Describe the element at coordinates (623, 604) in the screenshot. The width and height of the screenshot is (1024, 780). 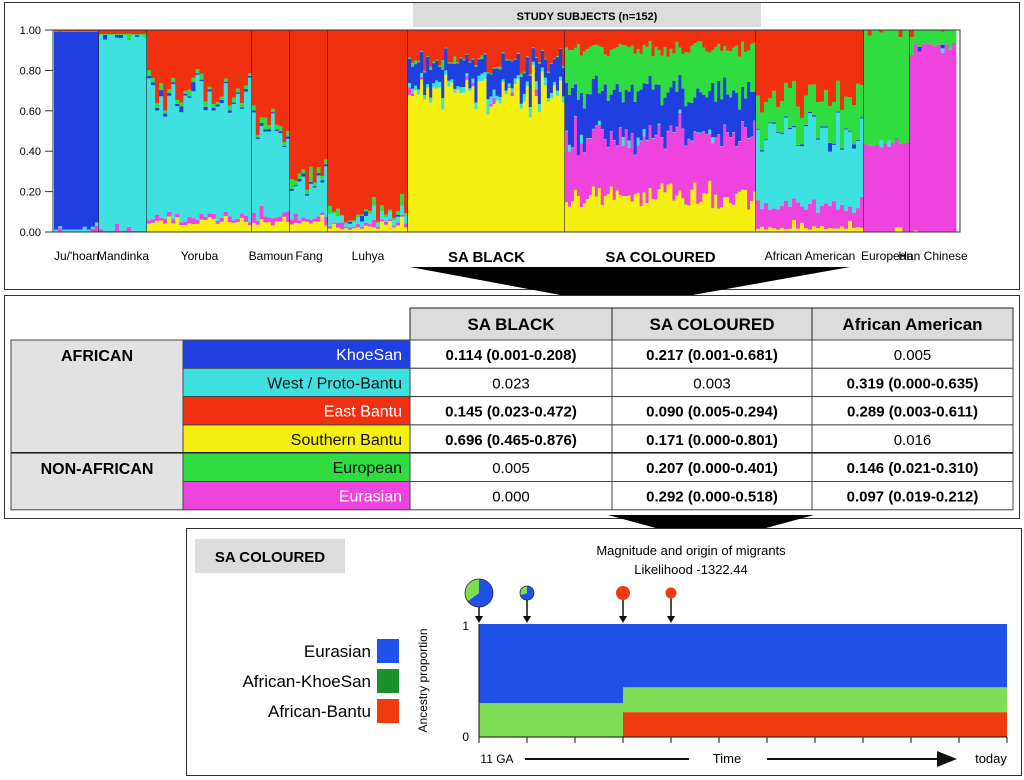
I see `migration-pulse` at that location.